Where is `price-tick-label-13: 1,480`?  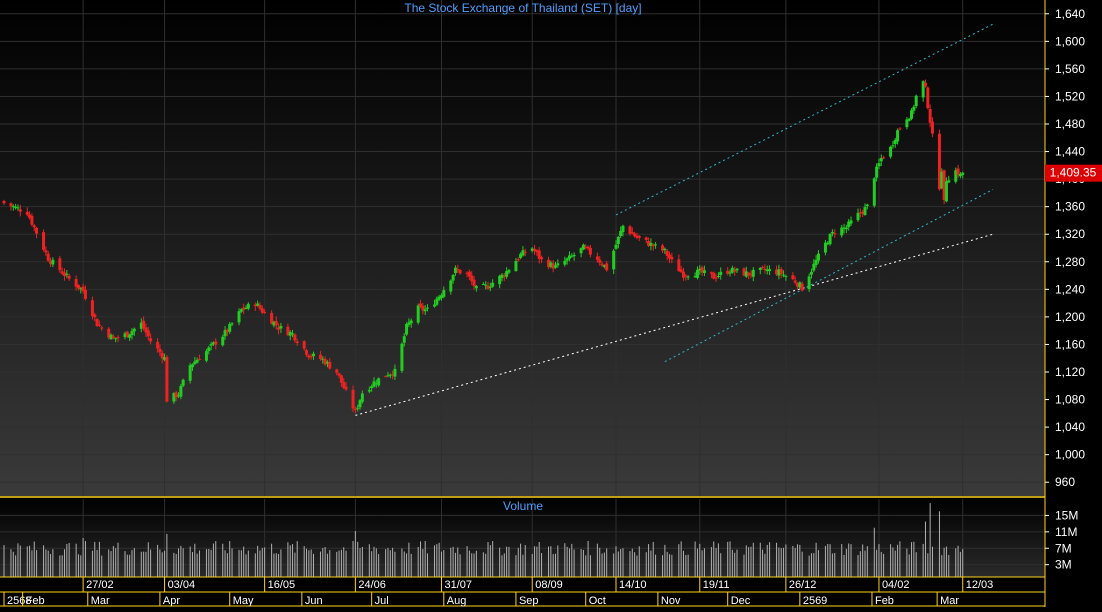
price-tick-label-13: 1,480 is located at coordinates (1070, 124).